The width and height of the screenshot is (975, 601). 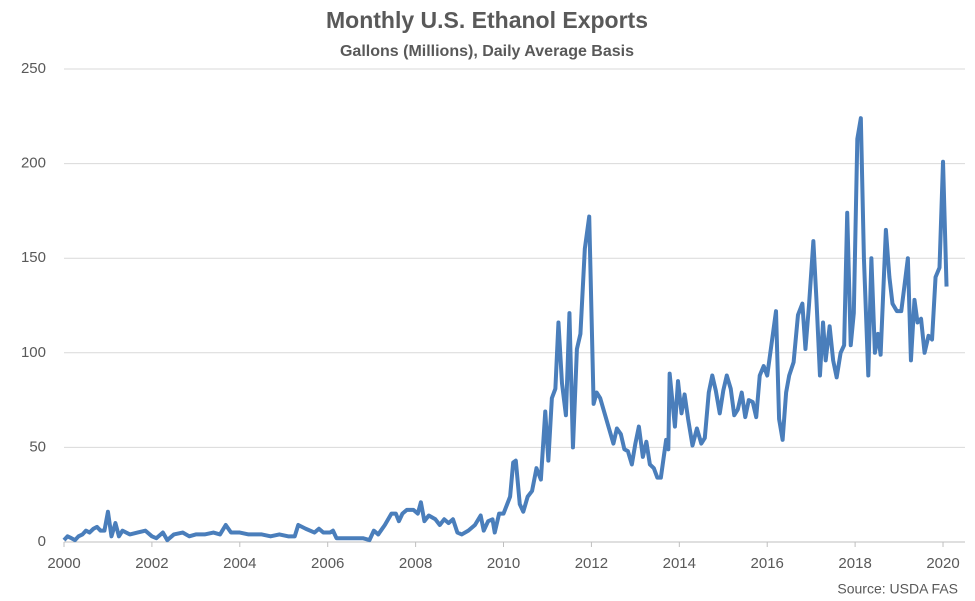 I want to click on y-tick-label: 250, so click(x=33, y=68).